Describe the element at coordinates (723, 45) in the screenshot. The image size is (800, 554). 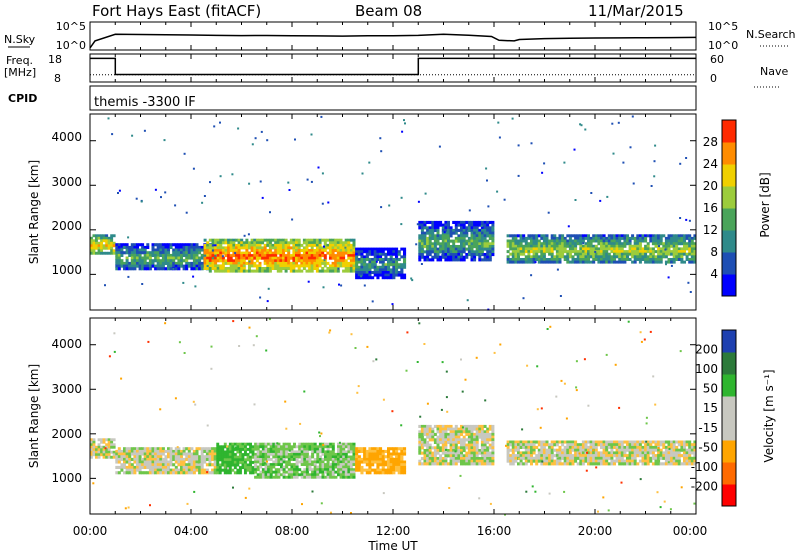
I see `noise-right-tick-bottom: 10^0` at that location.